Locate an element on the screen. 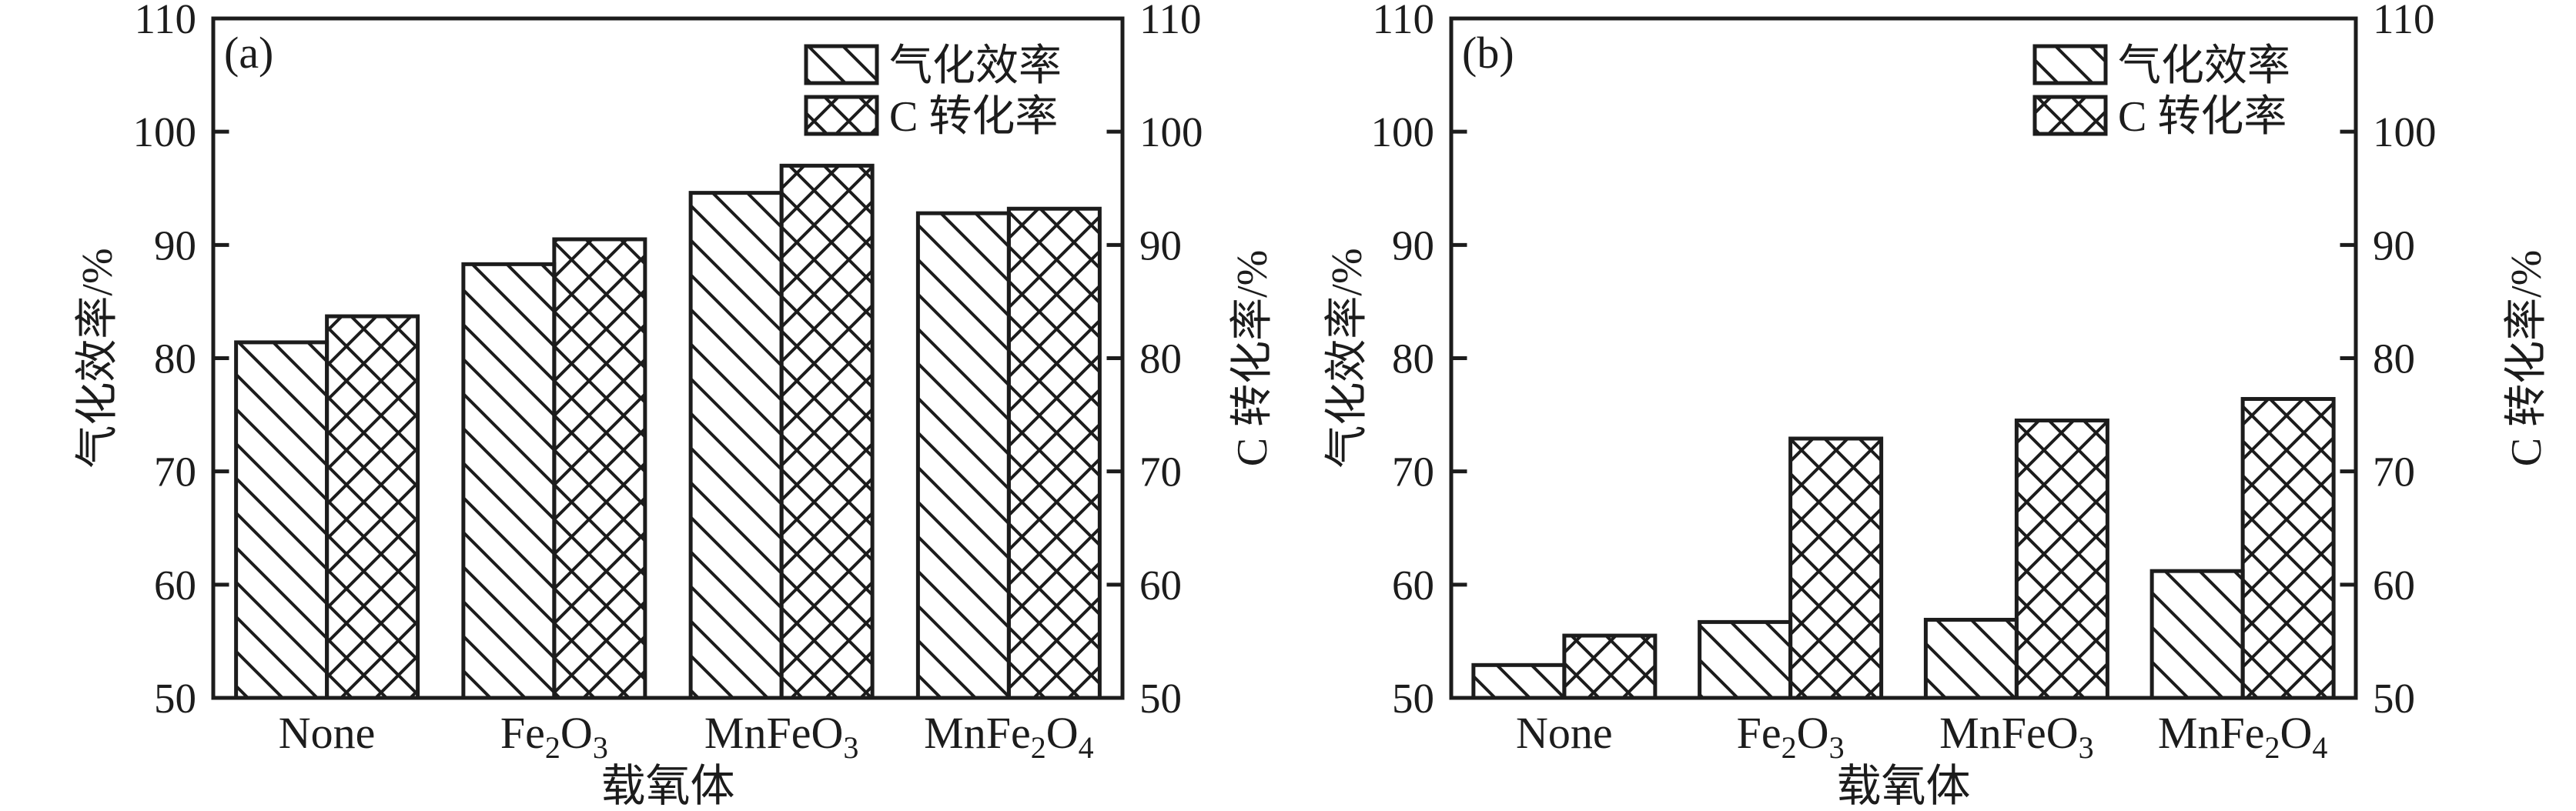  panel-label: (b) is located at coordinates (1488, 53).